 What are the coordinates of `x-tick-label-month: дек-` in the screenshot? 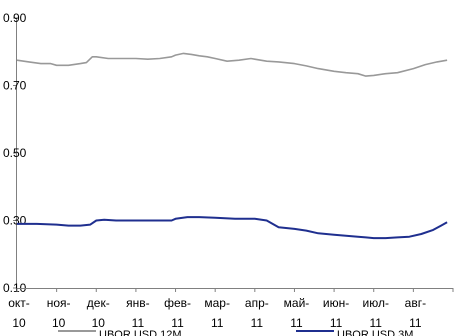 It's located at (98, 303).